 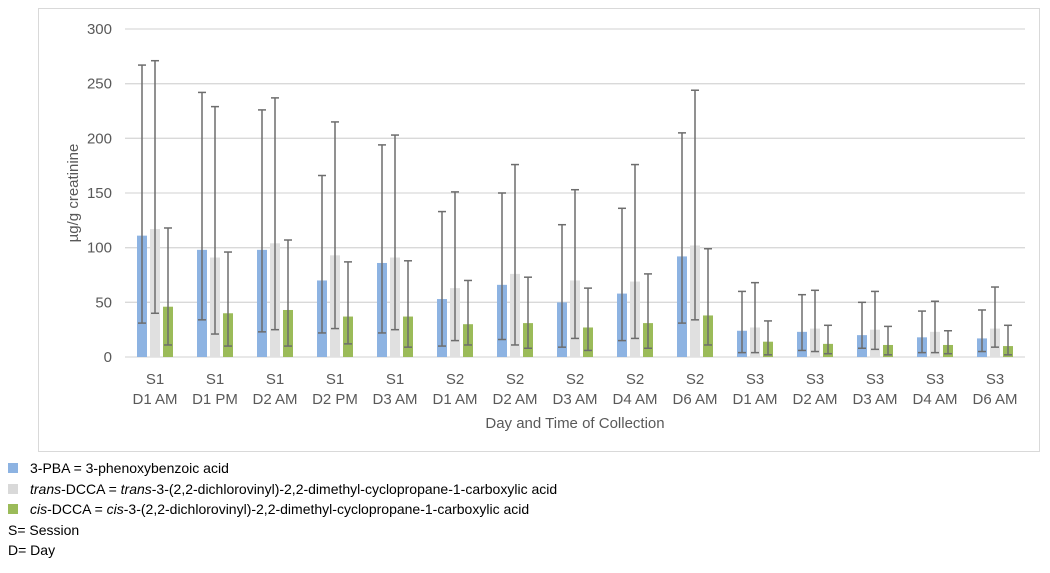 I want to click on legend-note: S= Session, so click(x=44, y=529).